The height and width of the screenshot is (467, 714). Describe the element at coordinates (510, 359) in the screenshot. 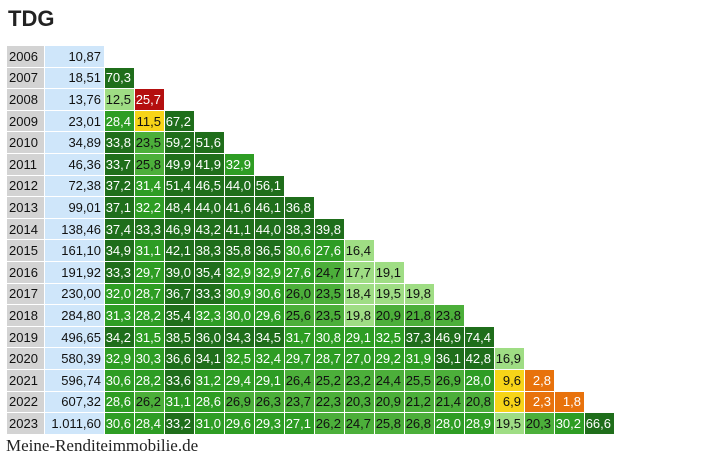

I see `return-cell: 16,9` at that location.